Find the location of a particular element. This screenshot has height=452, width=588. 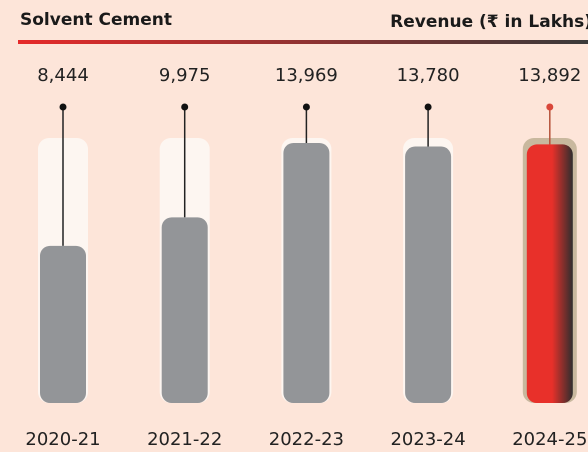

value-label: 13,892 is located at coordinates (549, 75).